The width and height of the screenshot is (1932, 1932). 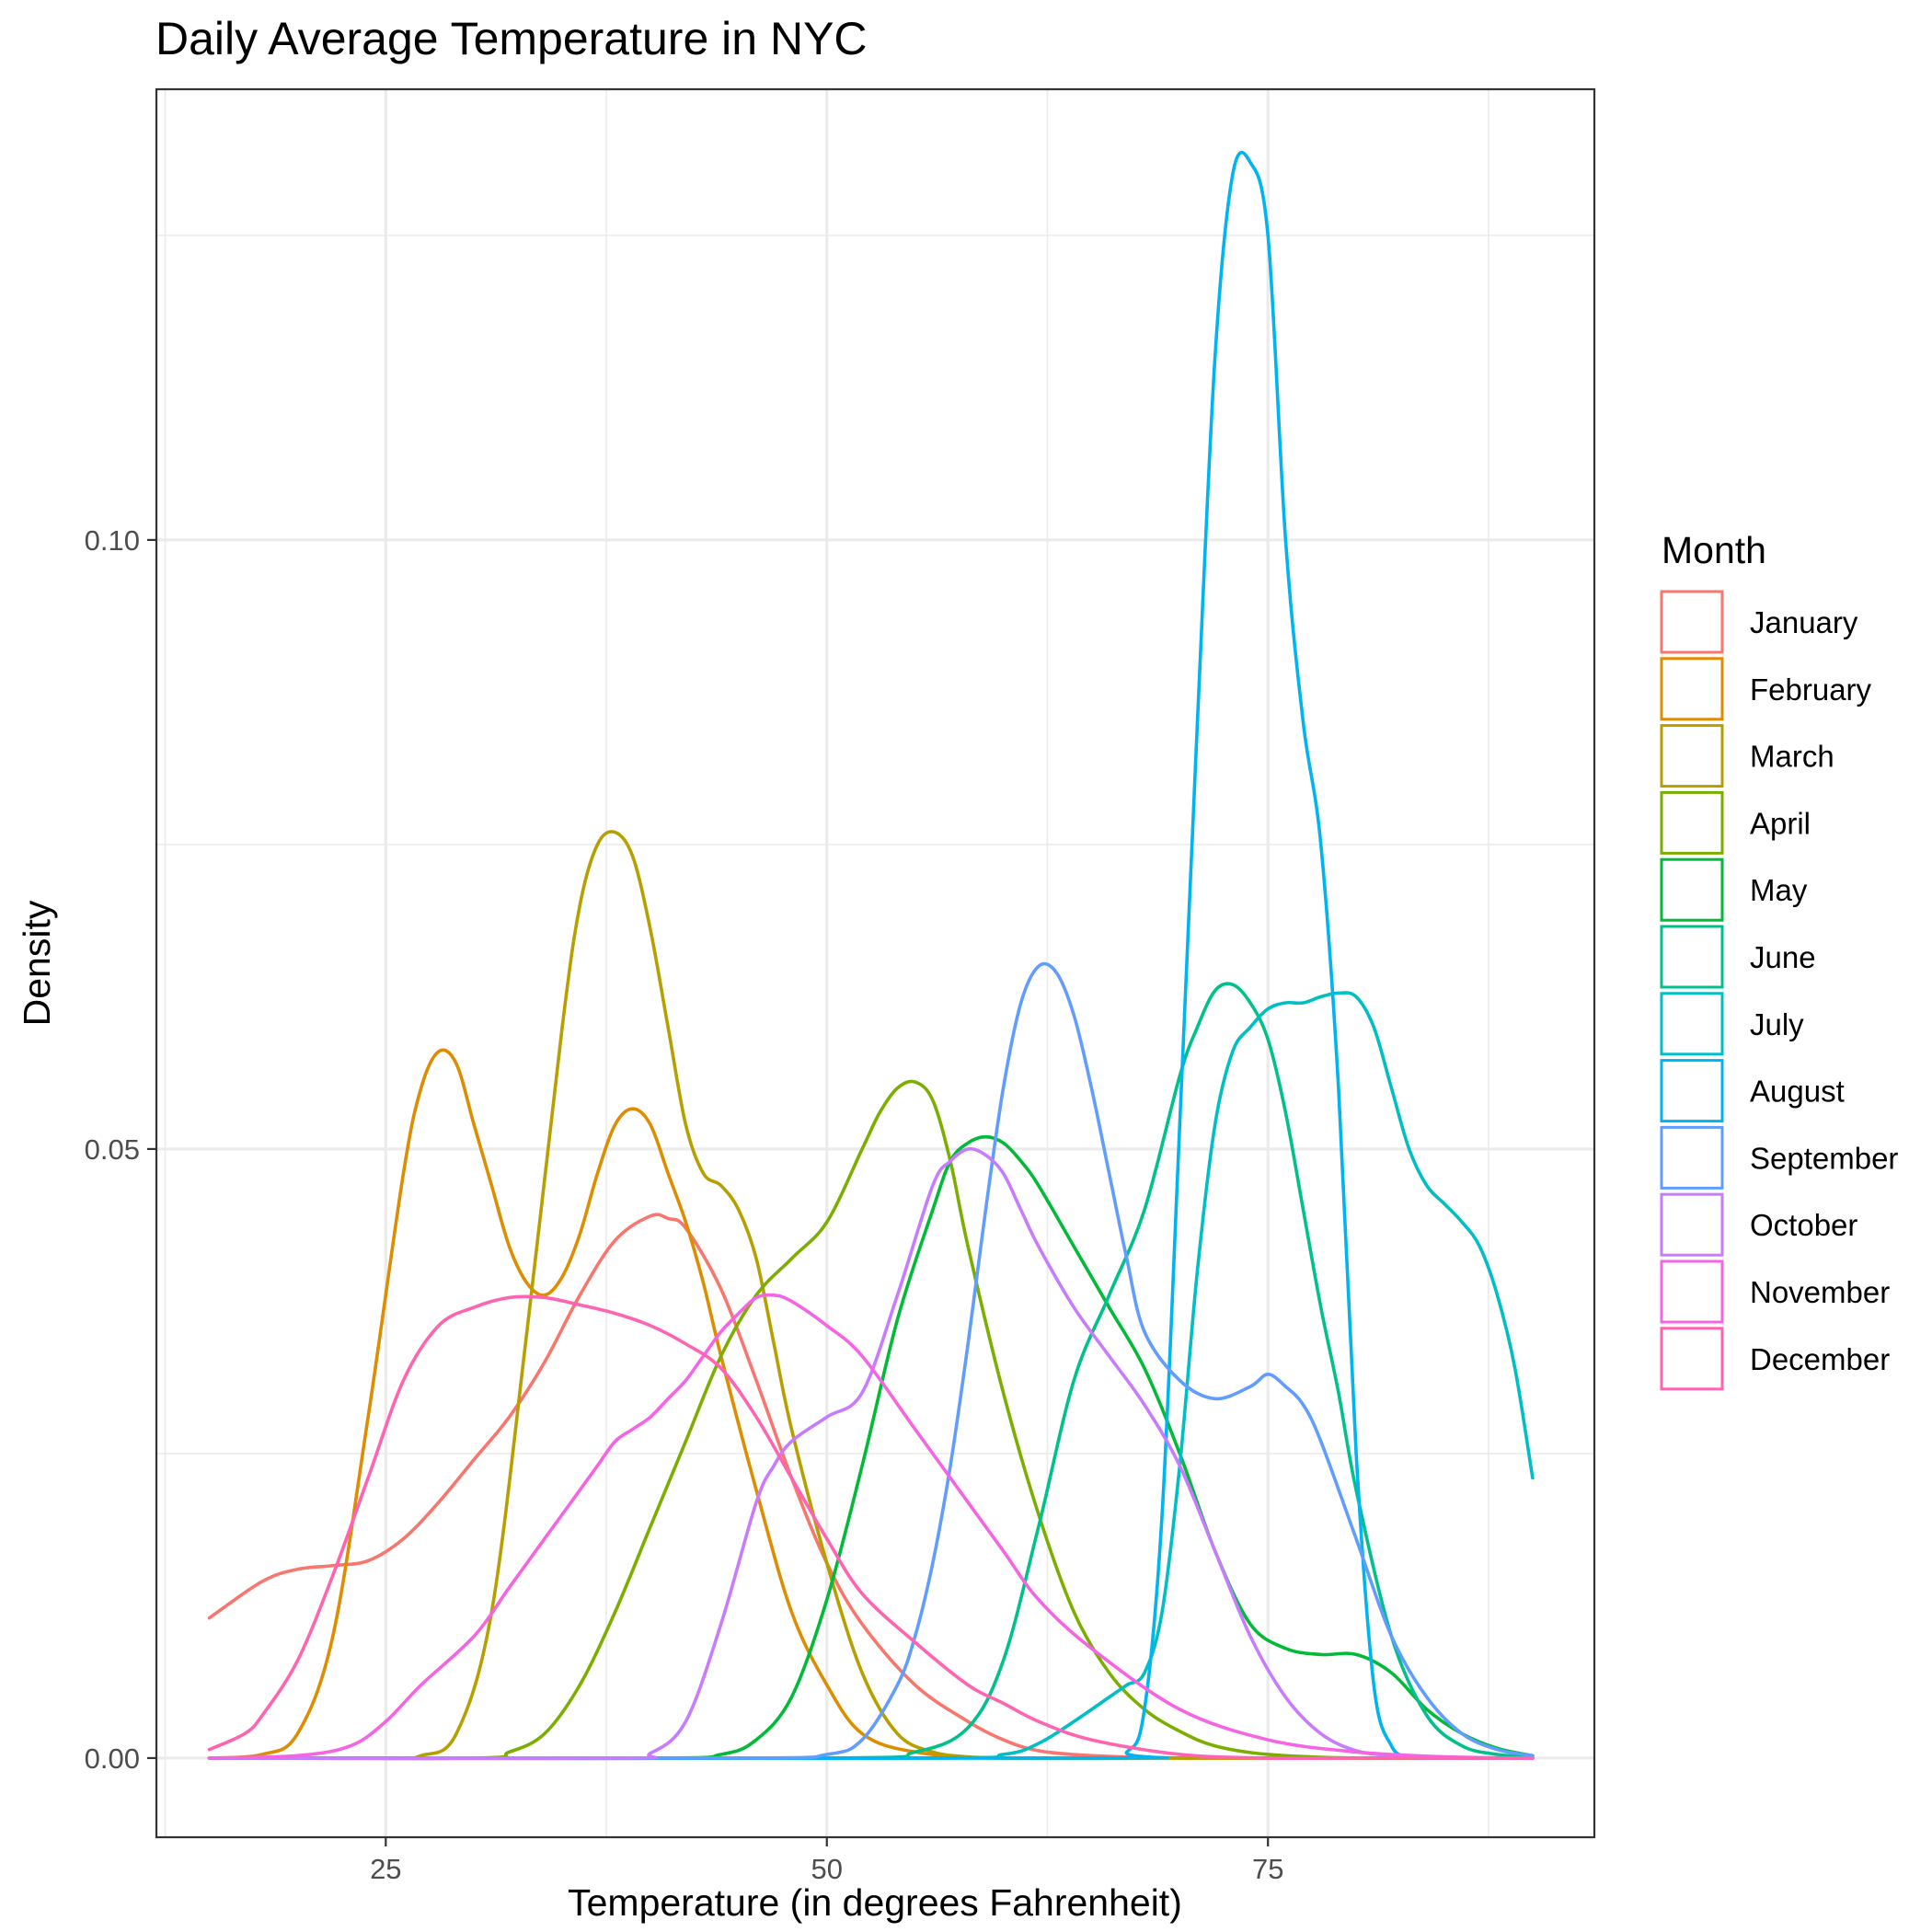 What do you see at coordinates (112, 540) in the screenshot?
I see `y-tick-label: 0.10` at bounding box center [112, 540].